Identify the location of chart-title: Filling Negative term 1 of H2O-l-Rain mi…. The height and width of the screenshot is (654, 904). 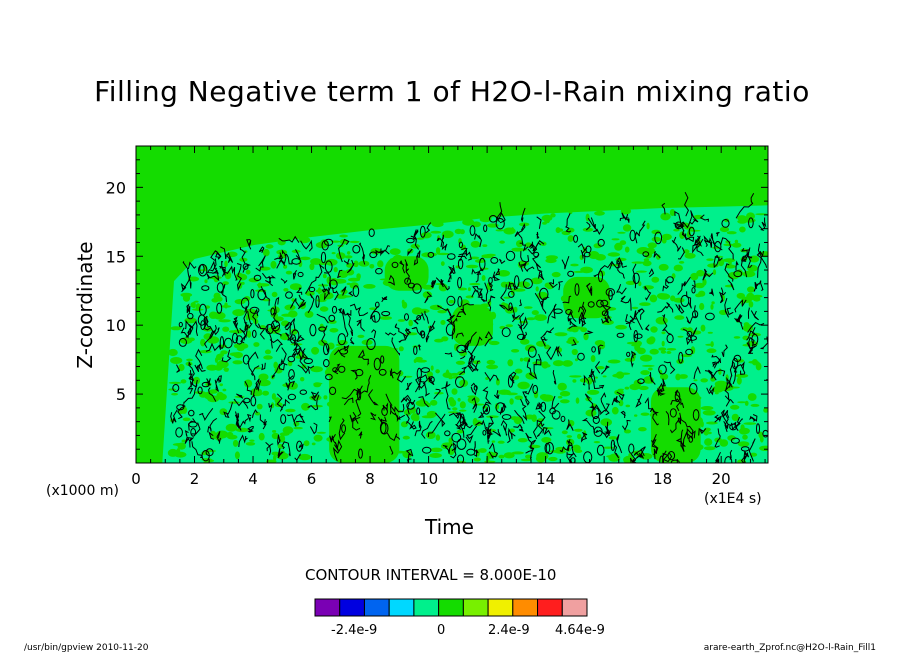
(452, 91).